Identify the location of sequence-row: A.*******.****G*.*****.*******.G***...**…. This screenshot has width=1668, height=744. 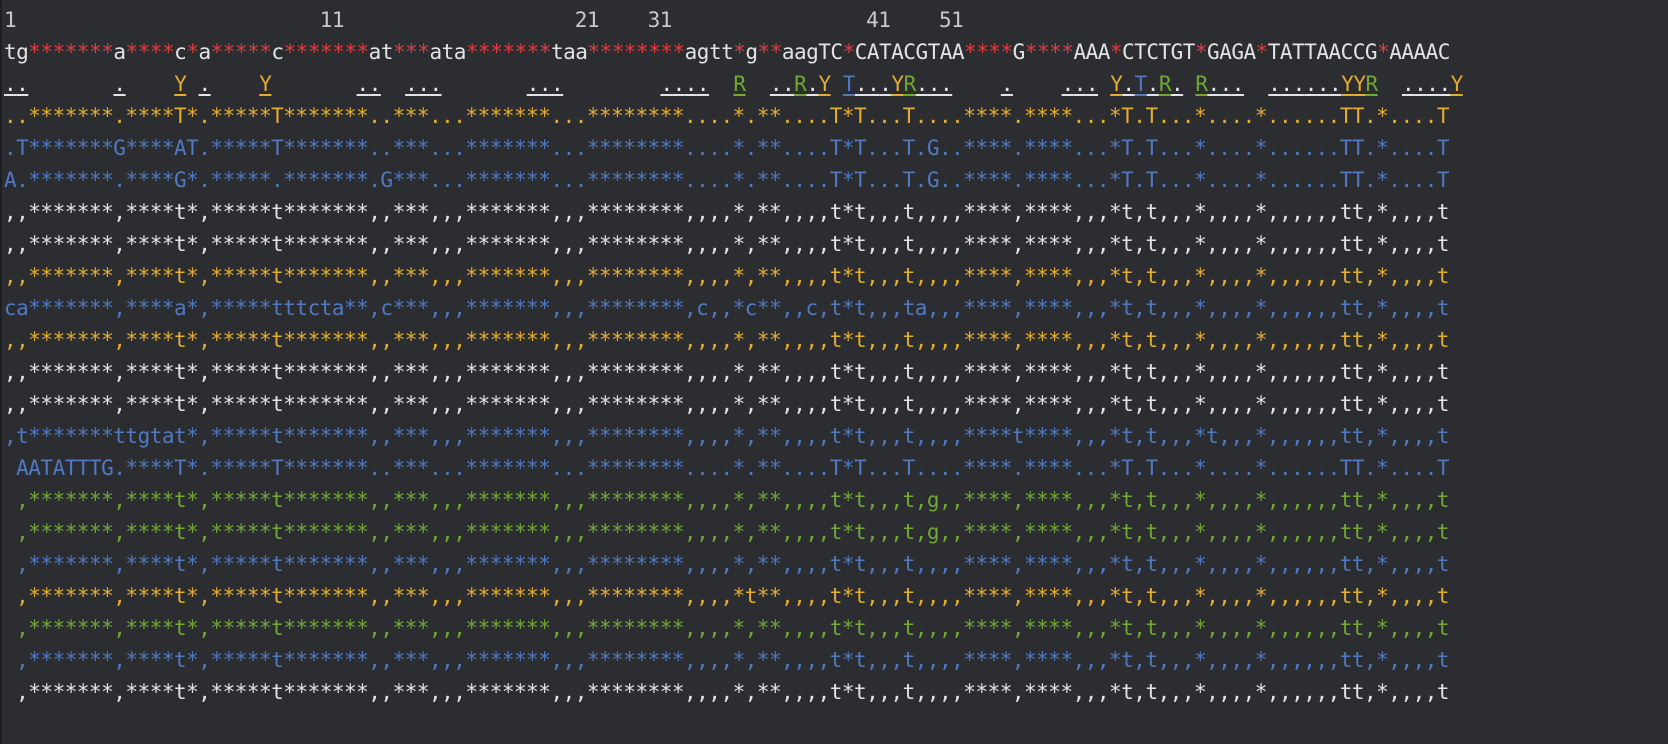
(727, 180).